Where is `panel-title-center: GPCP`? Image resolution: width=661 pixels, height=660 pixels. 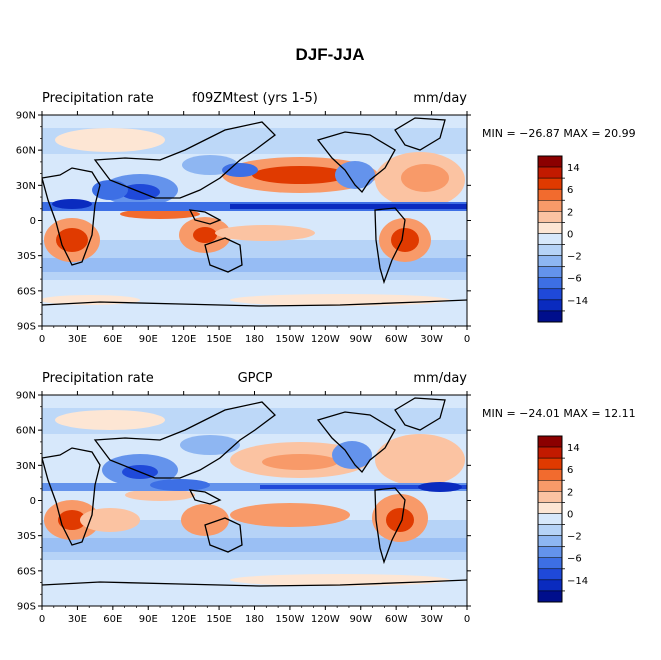 panel-title-center: GPCP is located at coordinates (255, 378).